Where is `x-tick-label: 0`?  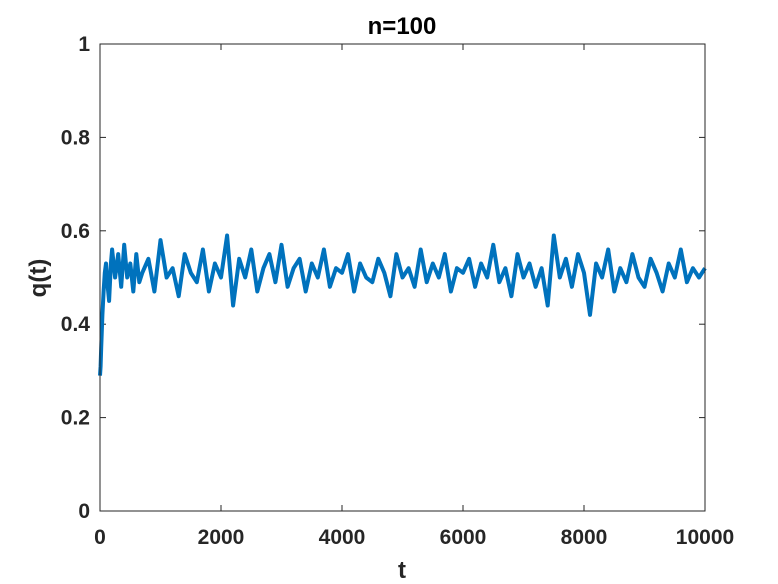 x-tick-label: 0 is located at coordinates (100, 537).